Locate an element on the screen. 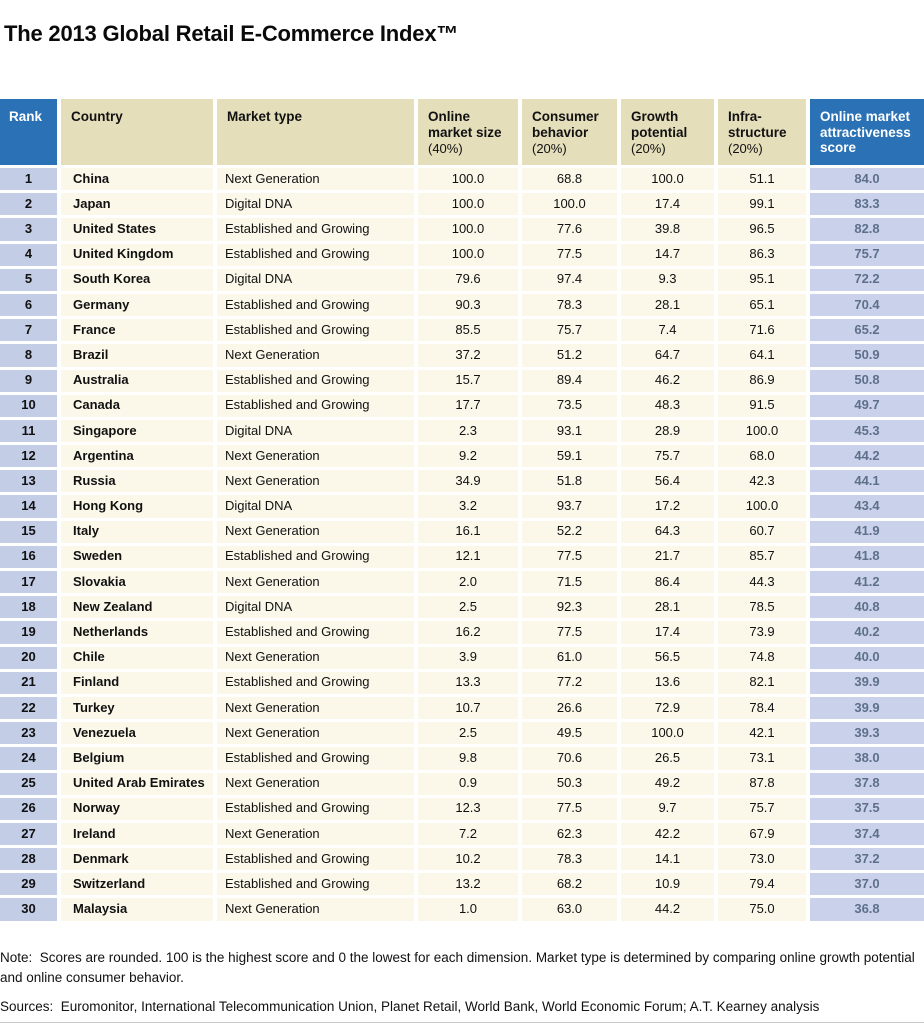 The height and width of the screenshot is (1024, 924). online-market-size-cell: 90.3 is located at coordinates (468, 305).